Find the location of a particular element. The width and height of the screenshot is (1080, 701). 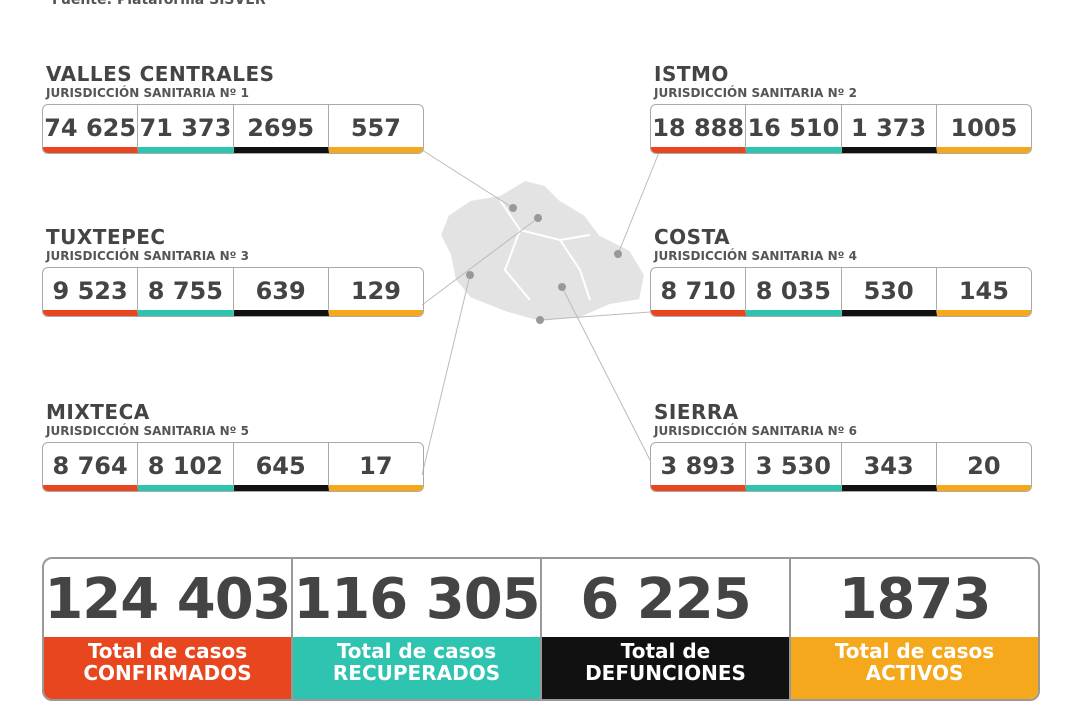

total-label-line: ACTIVOS is located at coordinates (914, 673).